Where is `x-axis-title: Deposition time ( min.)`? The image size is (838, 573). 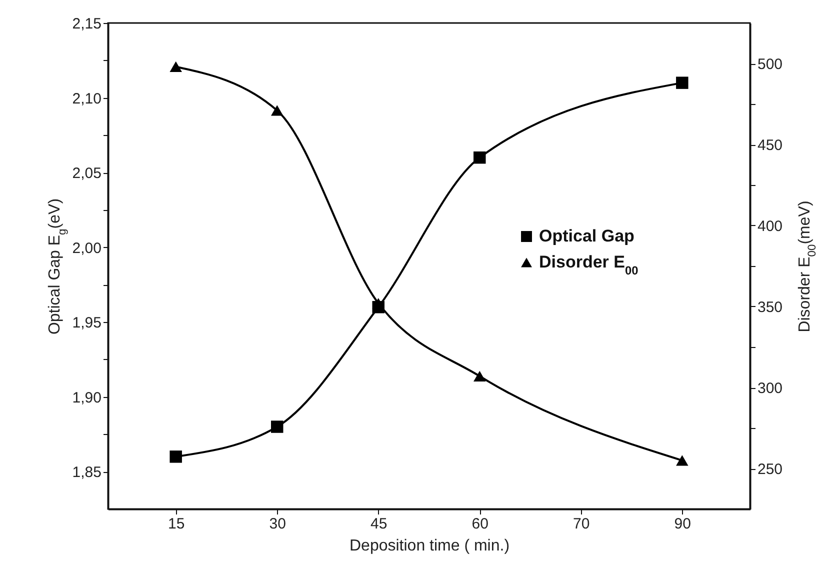 x-axis-title: Deposition time ( min.) is located at coordinates (429, 546).